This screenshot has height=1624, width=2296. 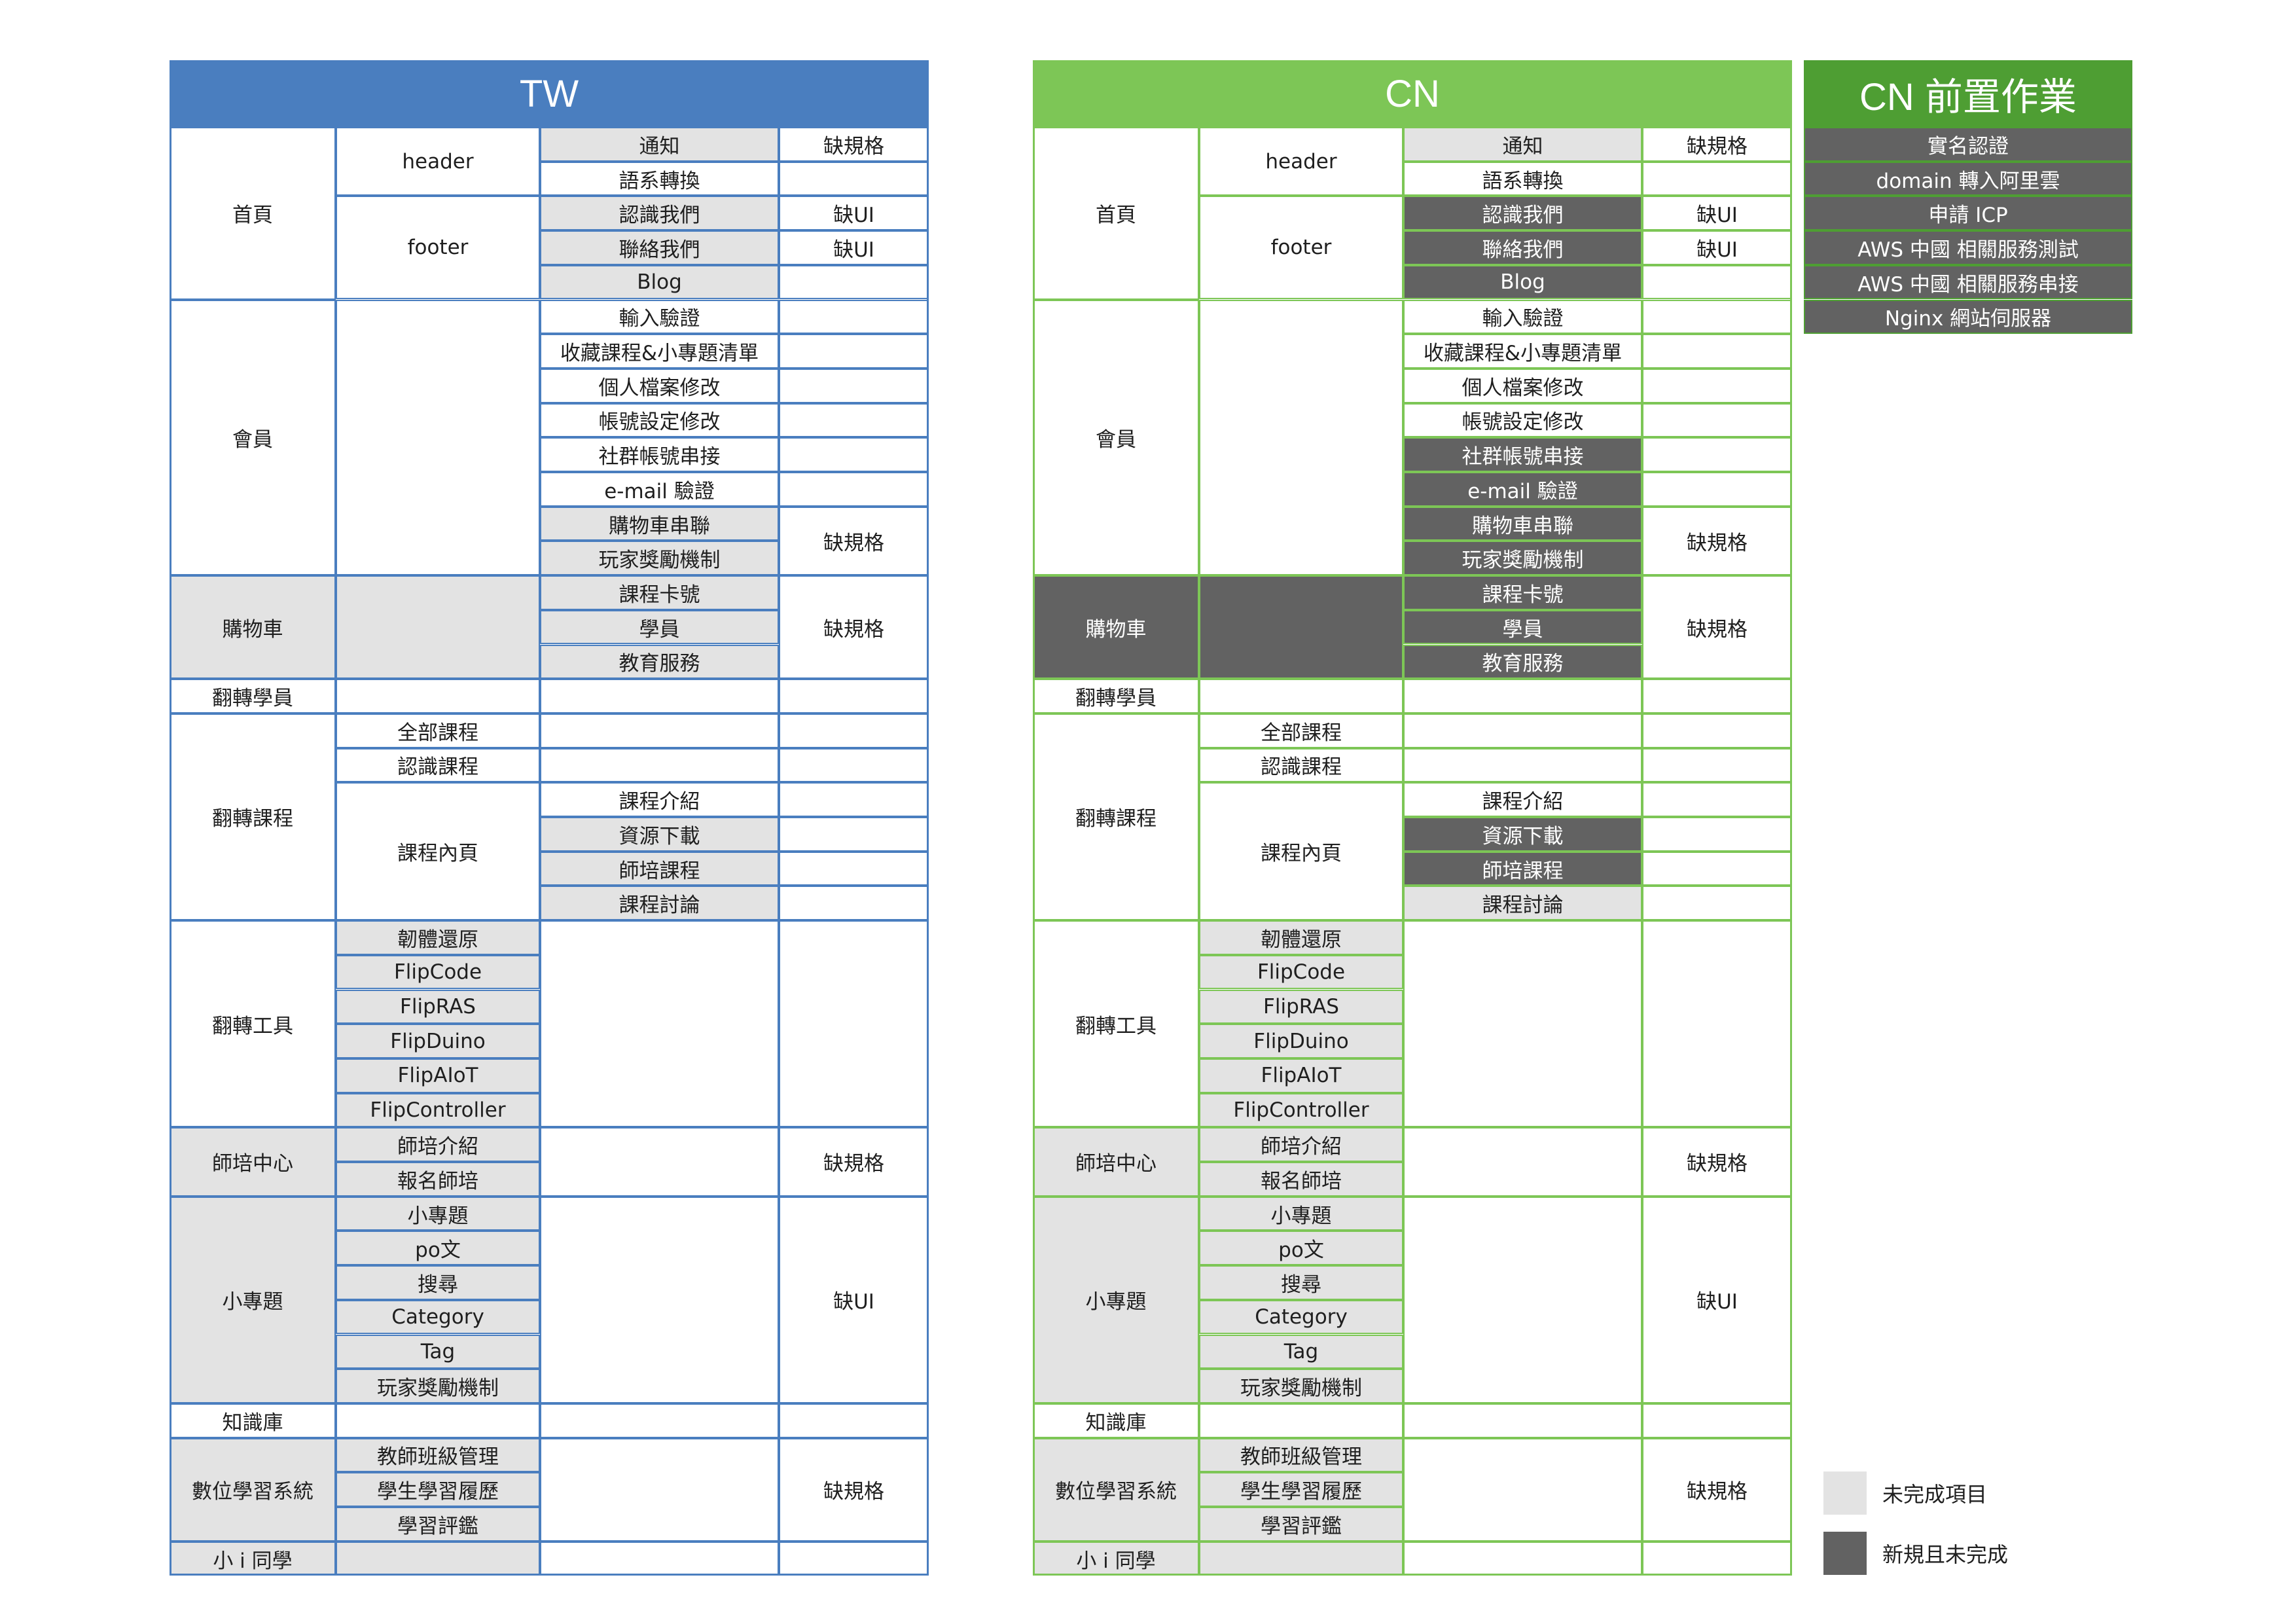 What do you see at coordinates (1845, 1493) in the screenshot?
I see `light-swatch` at bounding box center [1845, 1493].